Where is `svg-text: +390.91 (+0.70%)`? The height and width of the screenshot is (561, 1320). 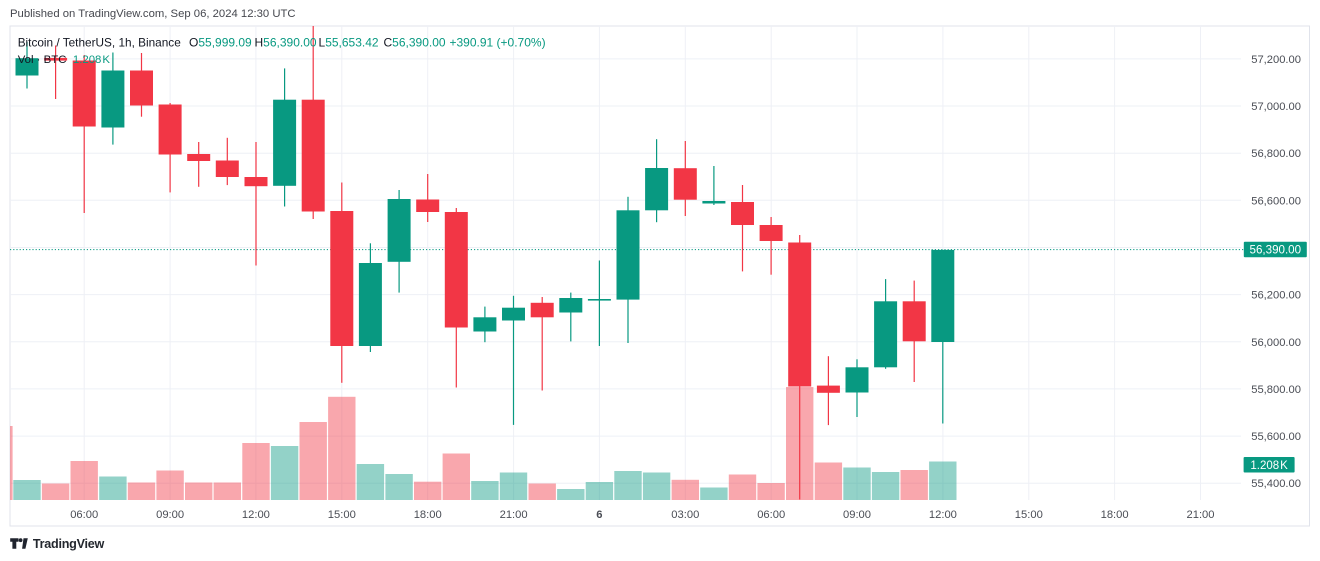 svg-text: +390.91 (+0.70%) is located at coordinates (498, 42).